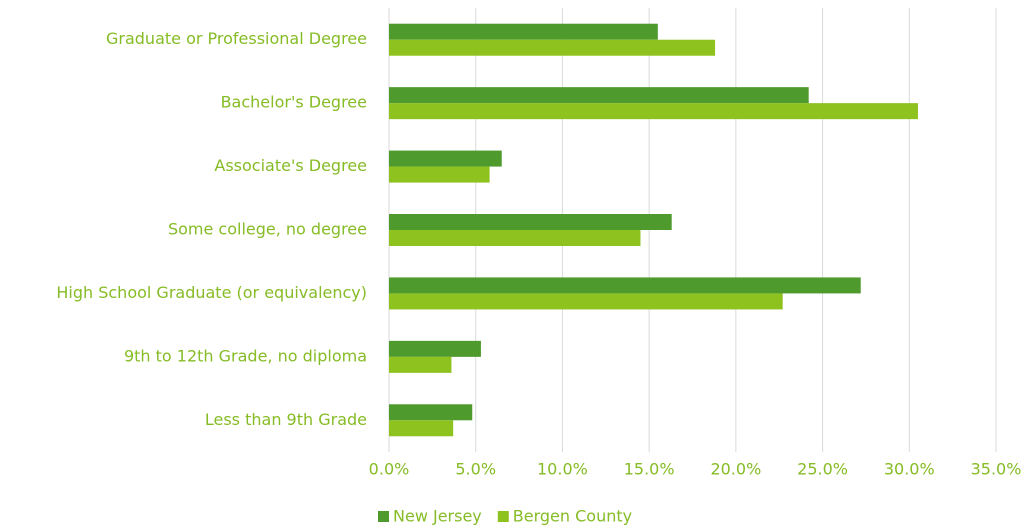 The width and height of the screenshot is (1025, 530). I want to click on x-tick-label: 15.0%, so click(649, 469).